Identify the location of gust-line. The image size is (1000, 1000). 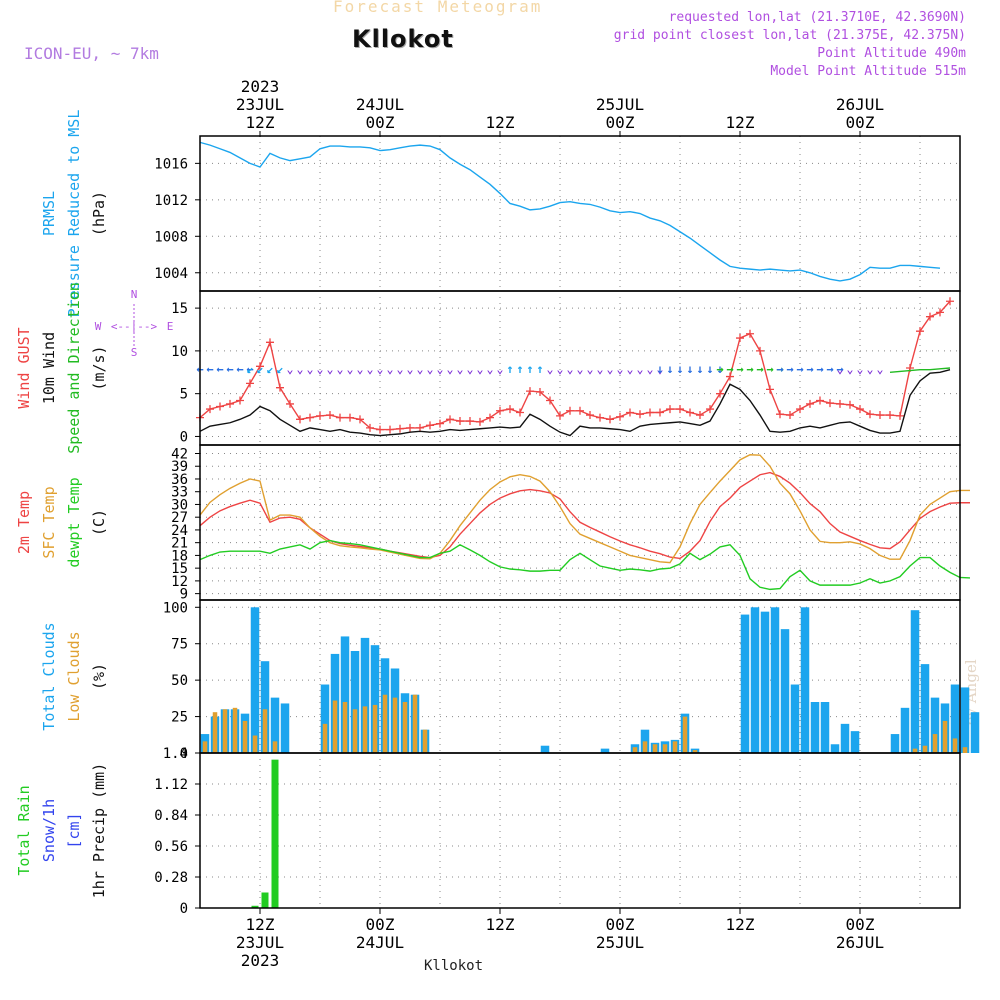
(575, 365).